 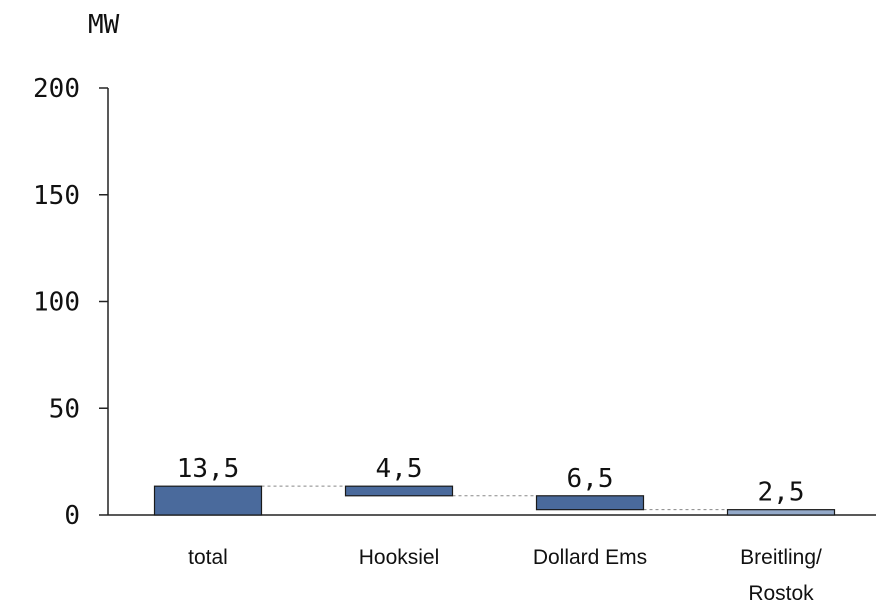 I want to click on x-axis-labels: total Hooksiel Dollard Ems Breitling/Rostok, so click(x=505, y=575).